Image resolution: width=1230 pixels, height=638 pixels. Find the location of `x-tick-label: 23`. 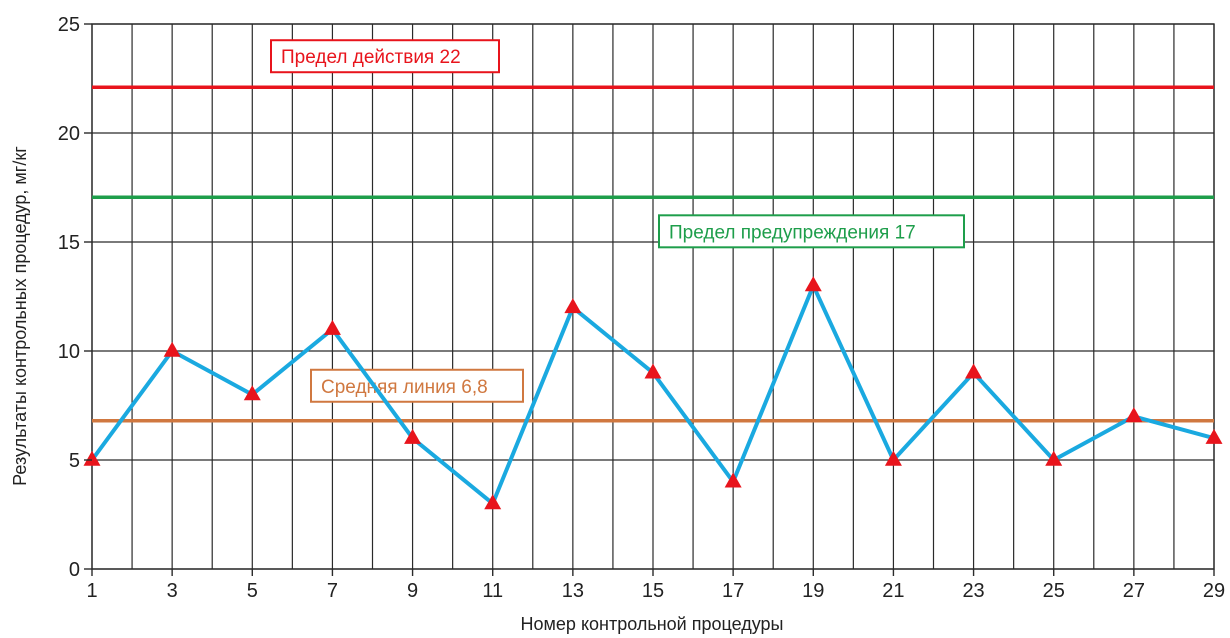

x-tick-label: 23 is located at coordinates (973, 591).